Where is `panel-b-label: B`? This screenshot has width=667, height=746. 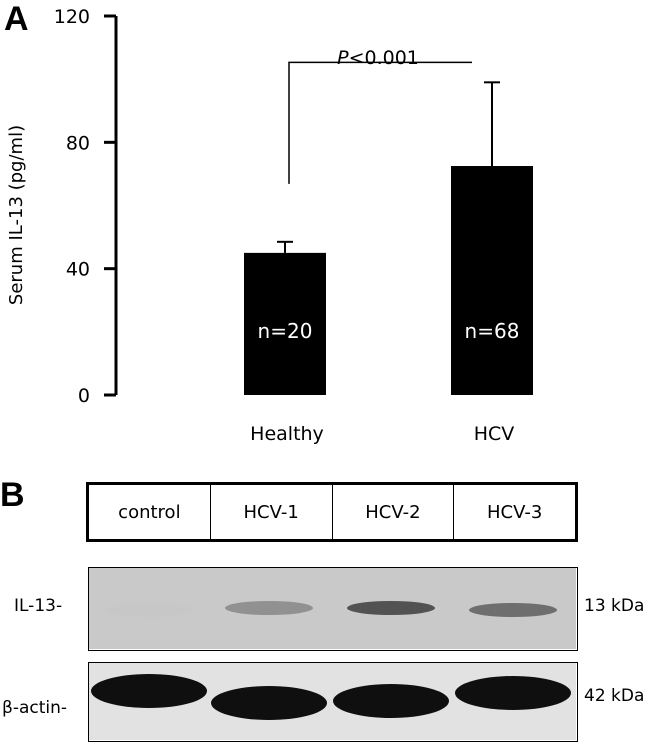
panel-b-label: B is located at coordinates (12, 495).